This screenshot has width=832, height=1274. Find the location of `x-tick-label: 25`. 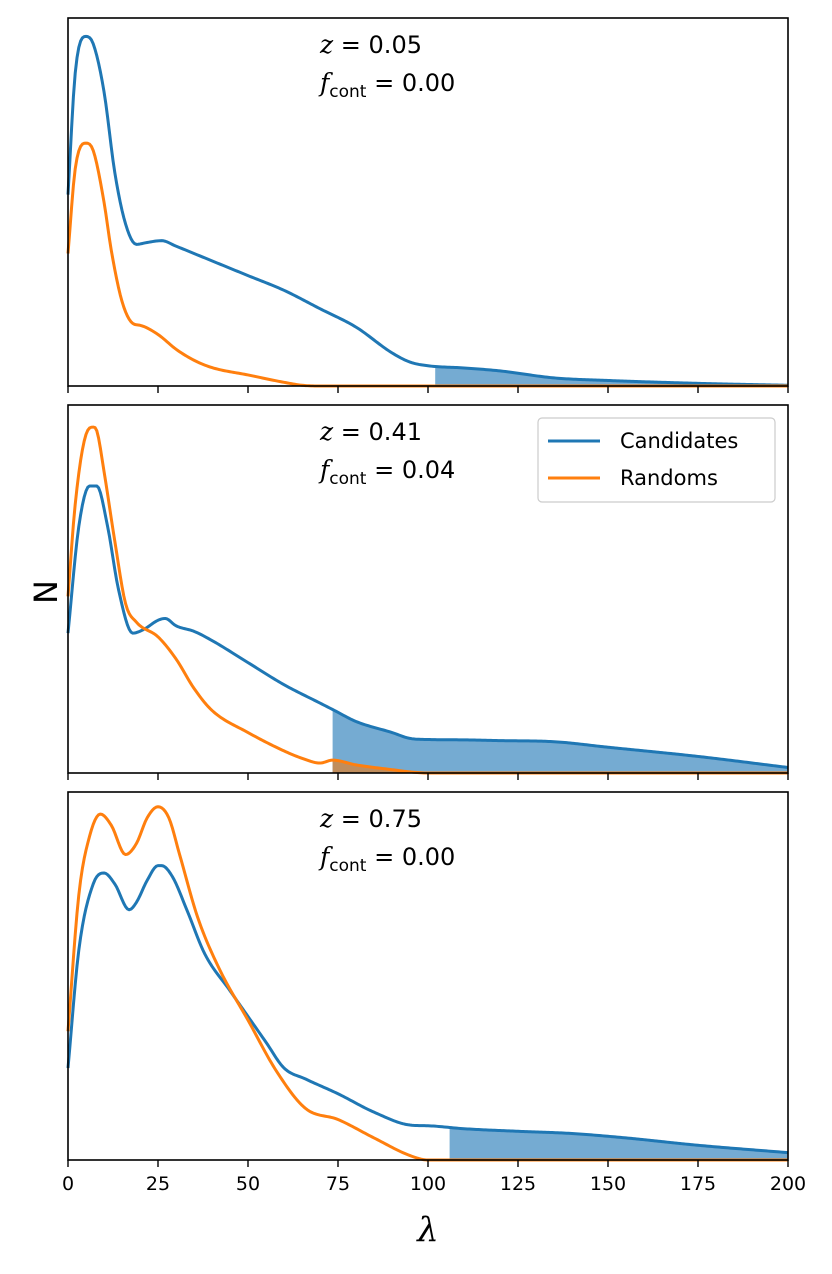

x-tick-label: 25 is located at coordinates (158, 1184).